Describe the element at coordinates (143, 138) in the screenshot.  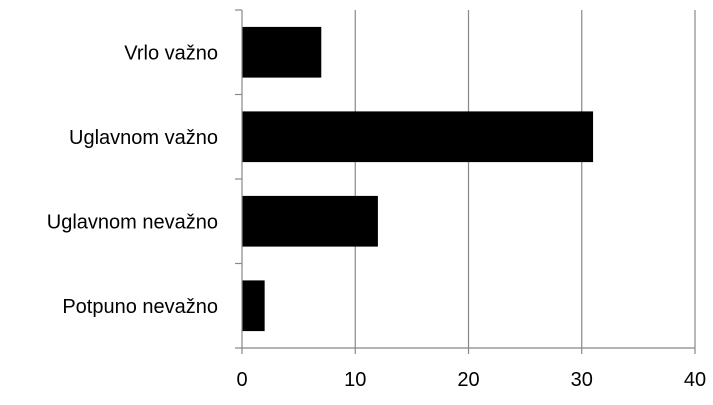
I see `category-label-1: Uglavnom važno` at that location.